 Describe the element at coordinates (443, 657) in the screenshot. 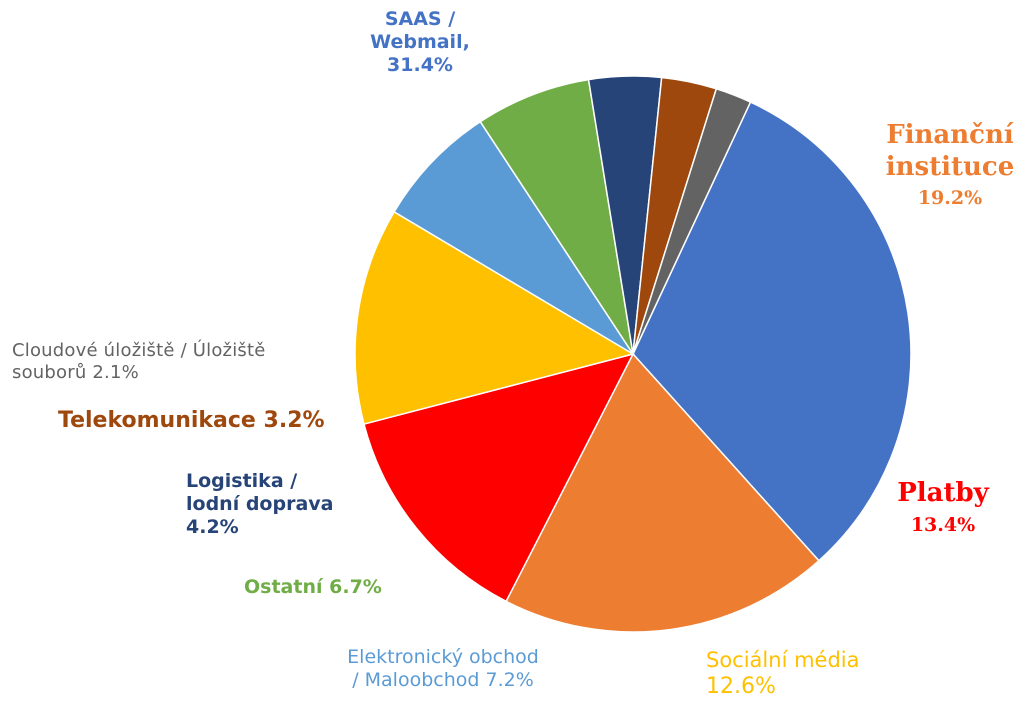

I see `label-ecommerce-line1: Elektronický obchod` at that location.